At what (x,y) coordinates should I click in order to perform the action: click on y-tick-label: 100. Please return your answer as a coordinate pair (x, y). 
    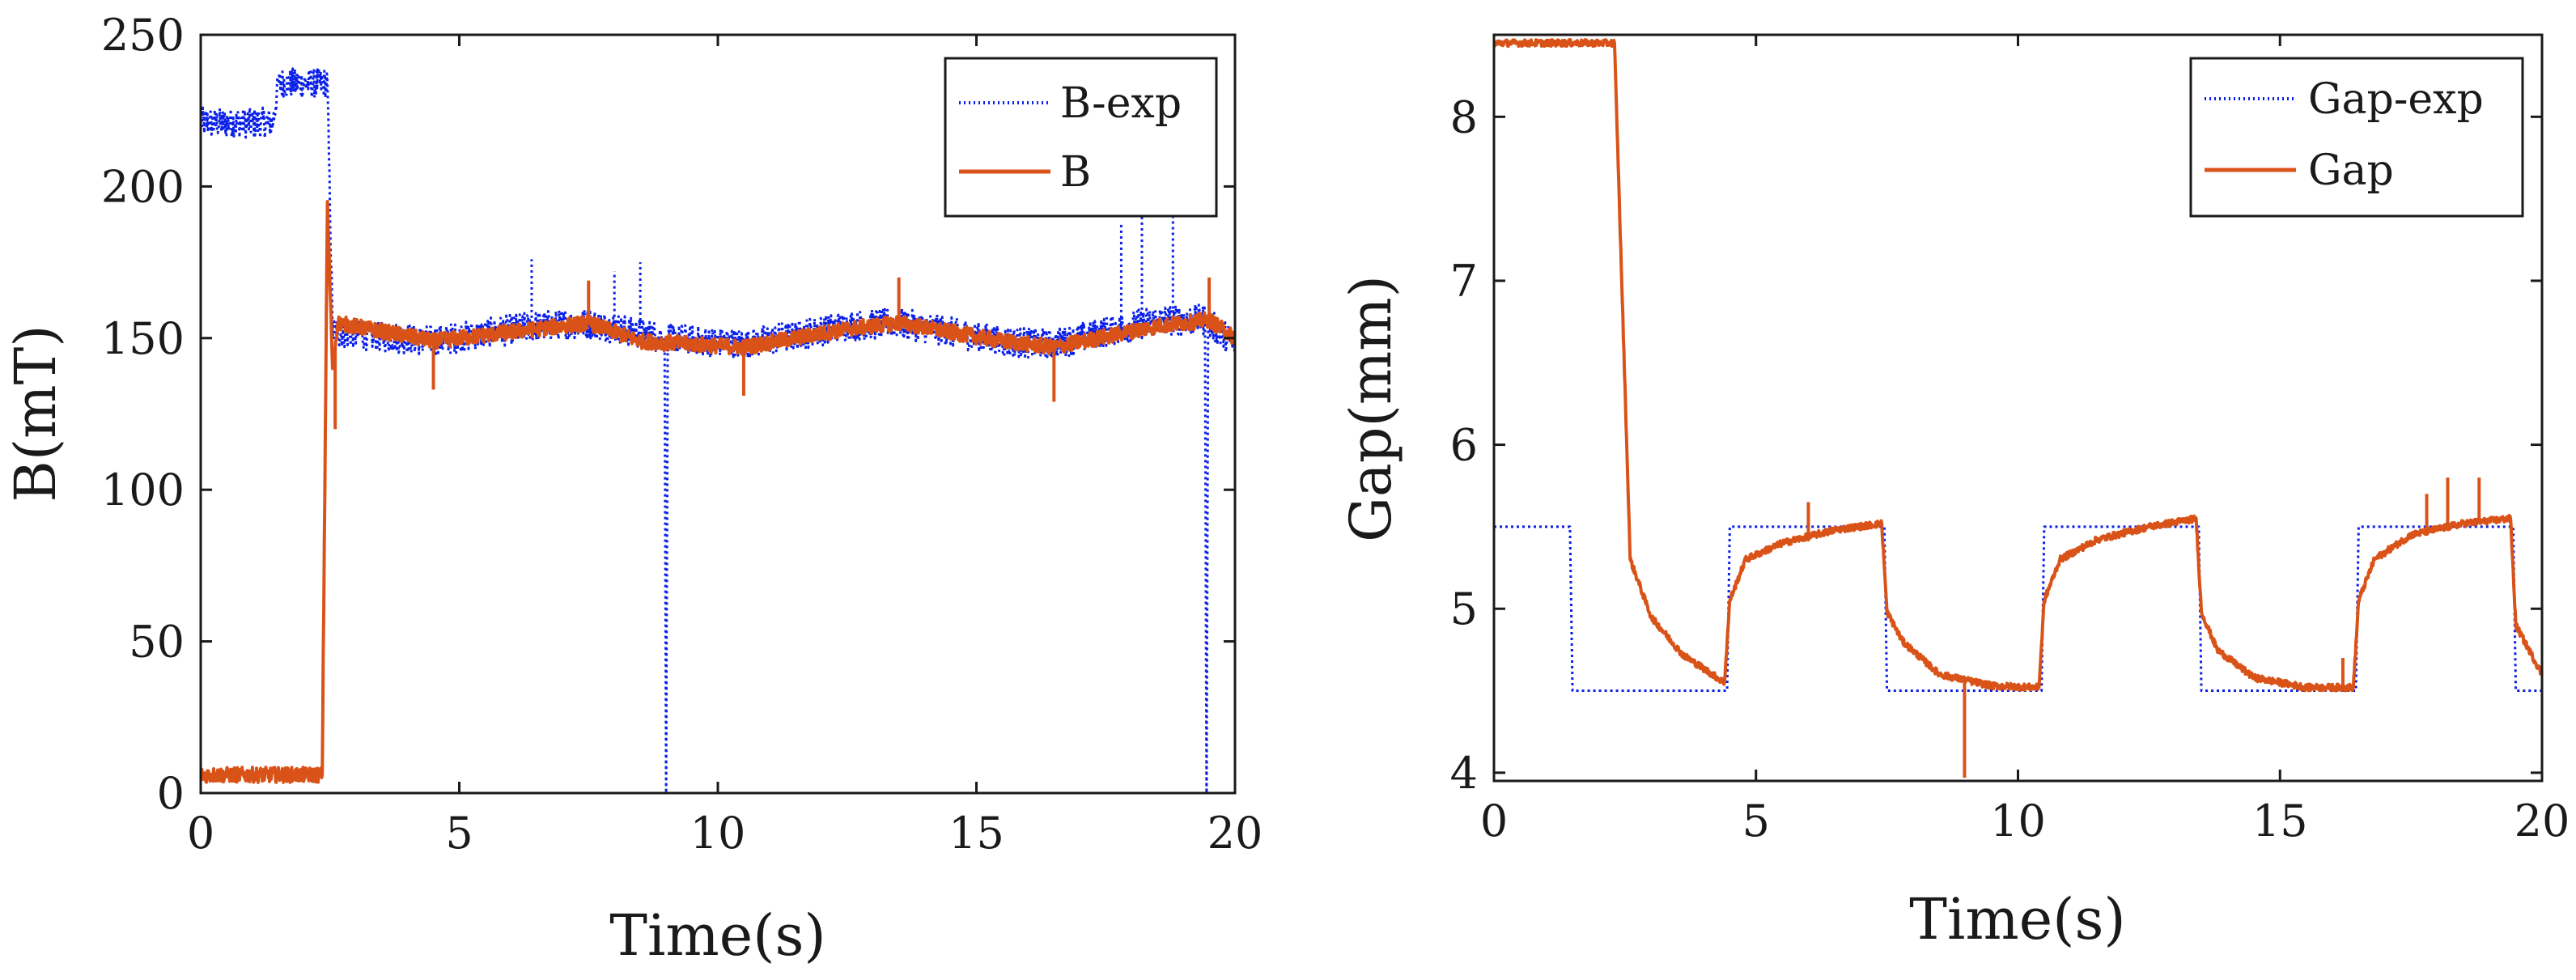
    Looking at the image, I should click on (143, 490).